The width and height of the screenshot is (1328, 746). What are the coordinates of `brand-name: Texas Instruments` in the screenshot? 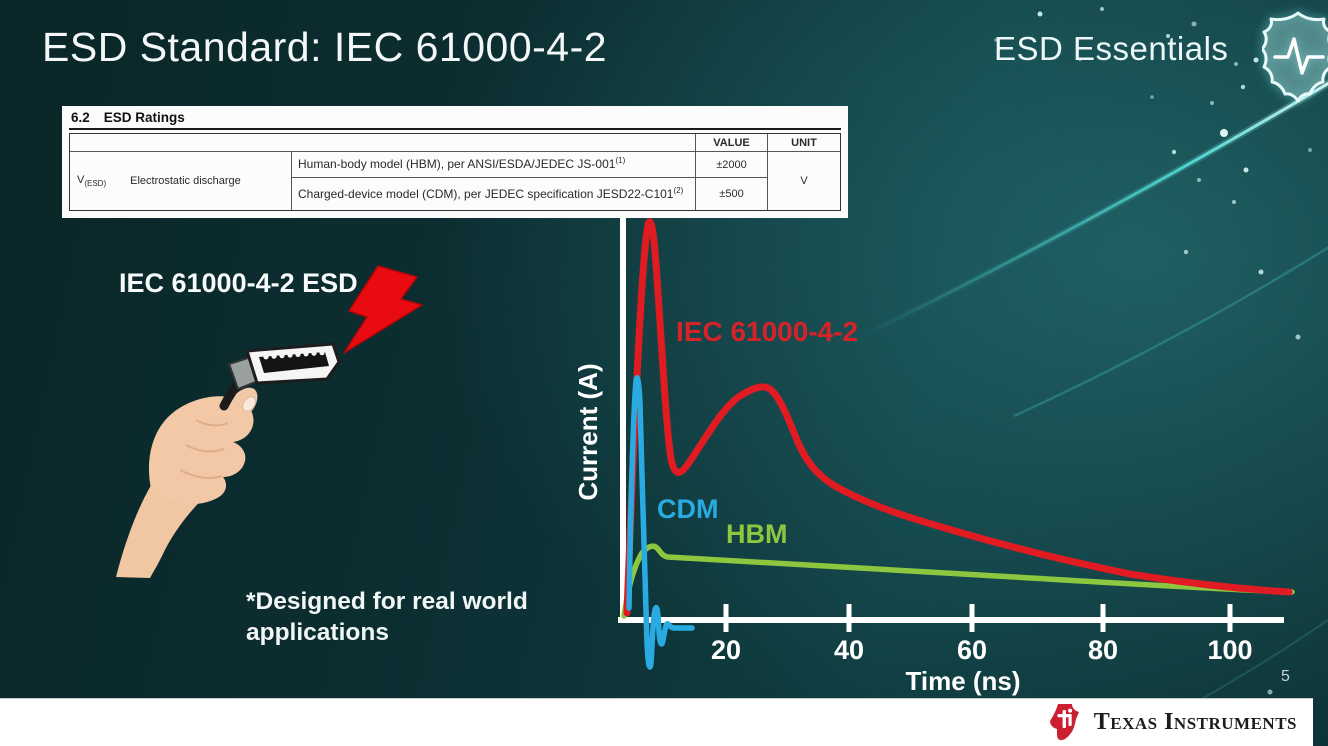 It's located at (1195, 722).